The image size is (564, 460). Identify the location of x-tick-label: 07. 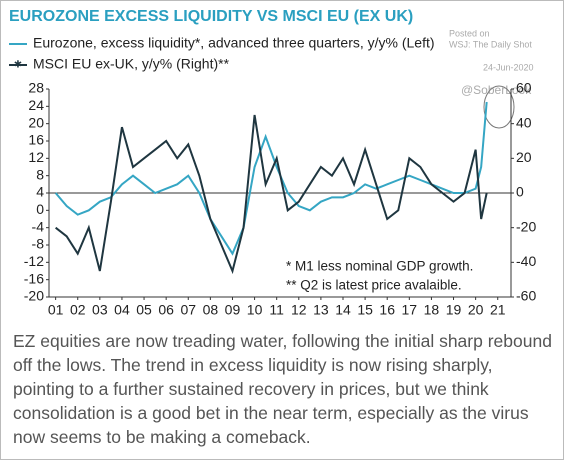
(188, 310).